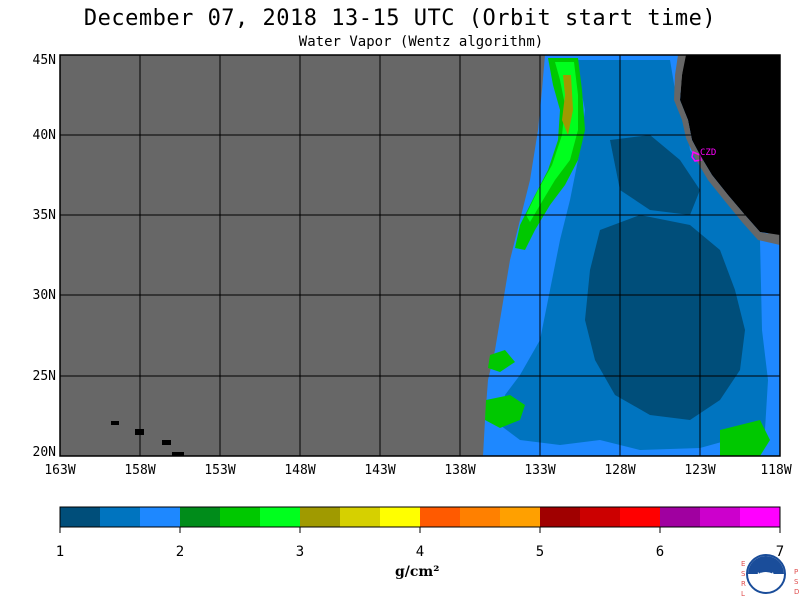  Describe the element at coordinates (139, 470) in the screenshot. I see `lon-label: 158W` at that location.